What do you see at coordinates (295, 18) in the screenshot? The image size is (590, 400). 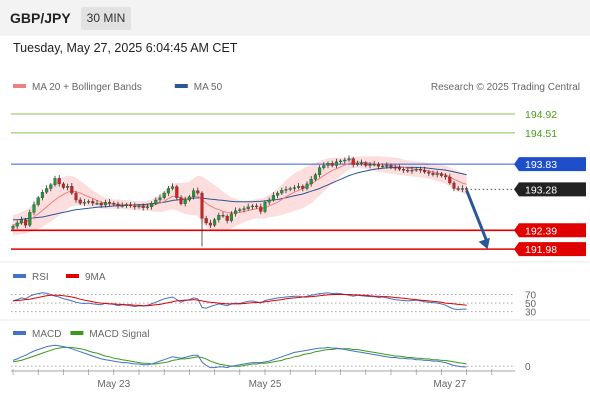 I see `chart-header: GBP/JPY 30 MIN` at bounding box center [295, 18].